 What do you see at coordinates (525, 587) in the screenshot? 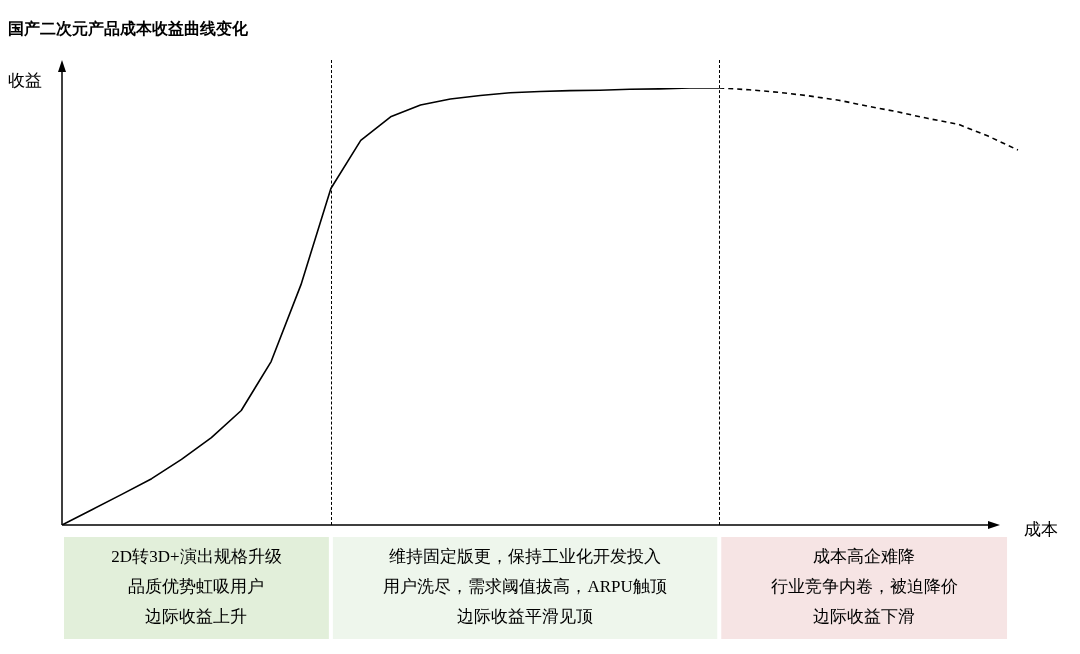
I see `text: 用户洗尽，需求阈值拔高，ARPU触顶` at bounding box center [525, 587].